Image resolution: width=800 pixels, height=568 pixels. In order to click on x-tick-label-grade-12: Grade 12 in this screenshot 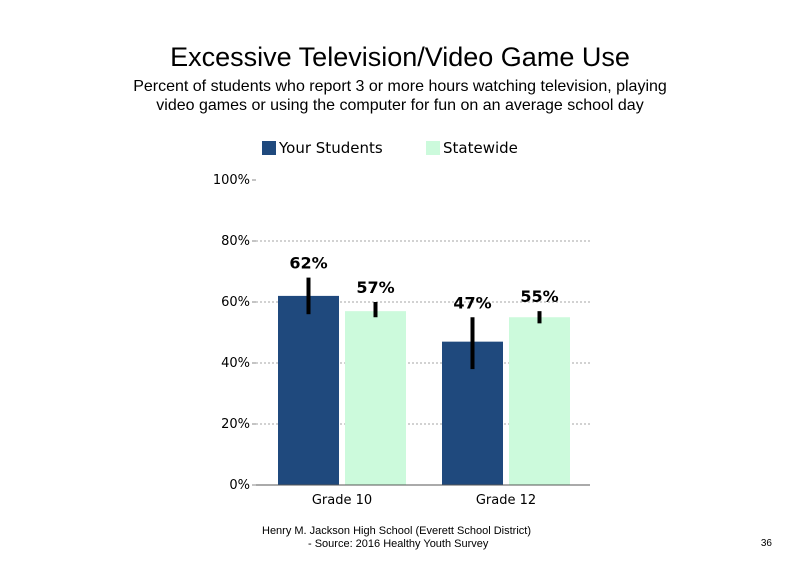, I will do `click(506, 500)`.